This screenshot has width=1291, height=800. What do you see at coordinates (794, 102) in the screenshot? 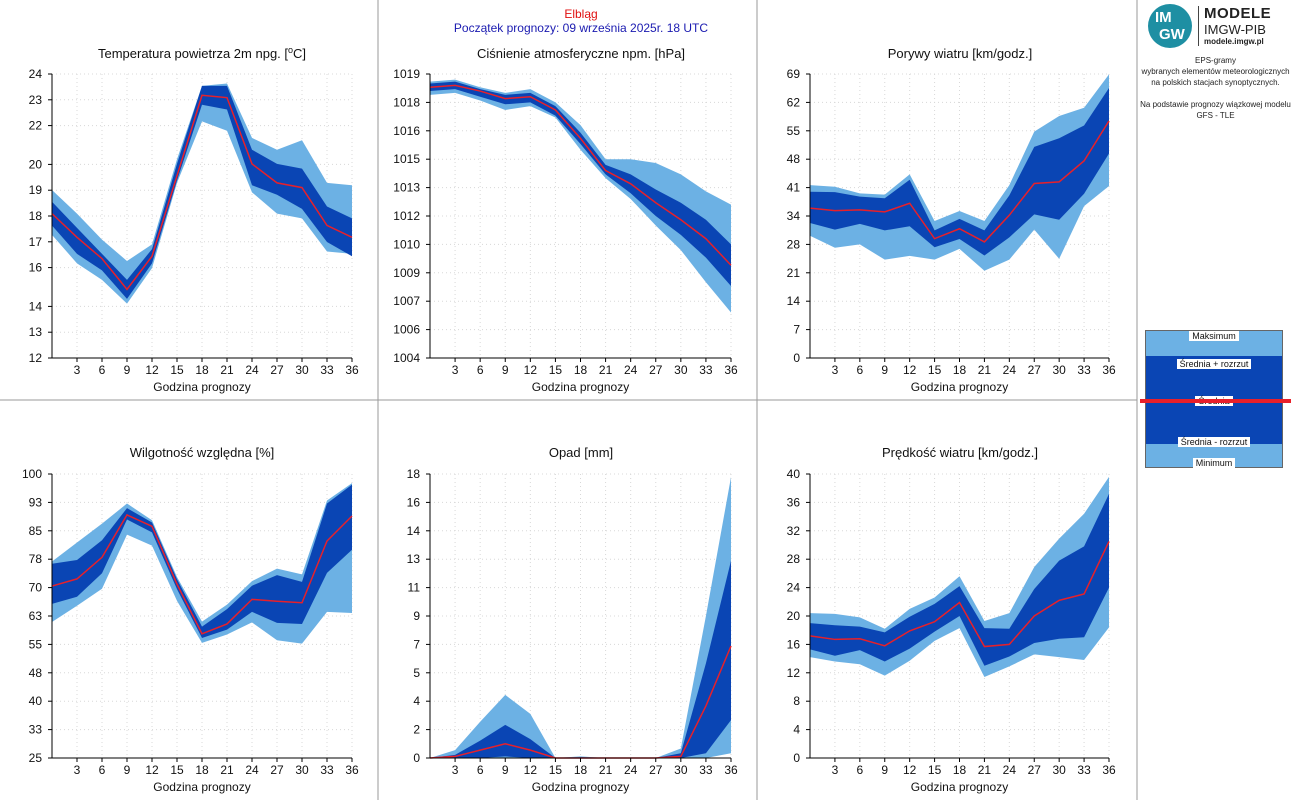
I see `y-tick-label: 62` at bounding box center [794, 102].